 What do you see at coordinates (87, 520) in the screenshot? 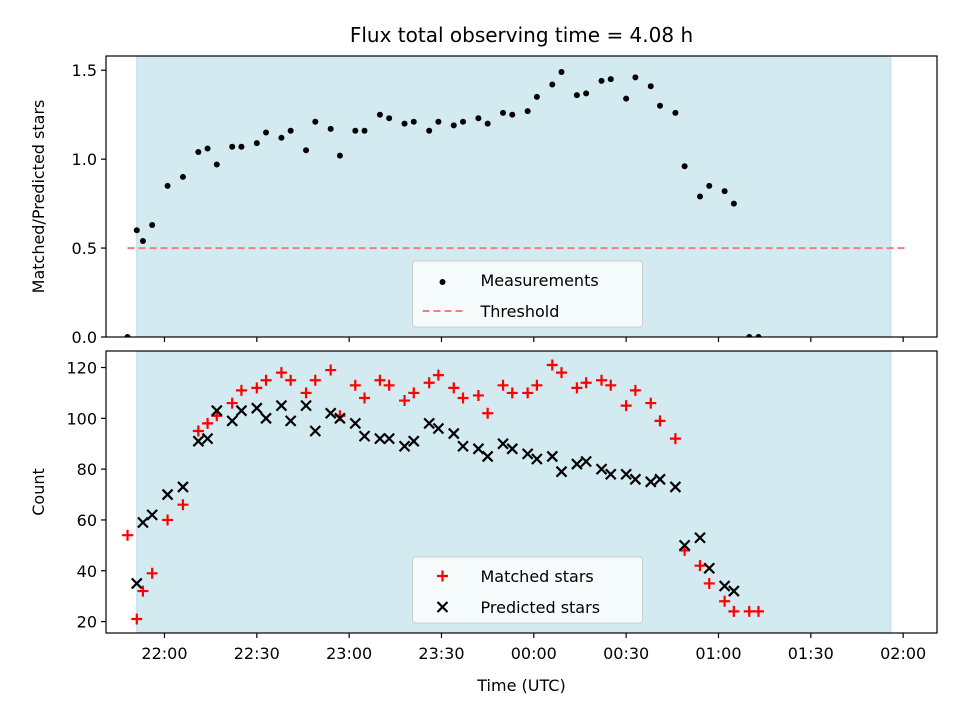
I see `y-tick-label: 60` at bounding box center [87, 520].